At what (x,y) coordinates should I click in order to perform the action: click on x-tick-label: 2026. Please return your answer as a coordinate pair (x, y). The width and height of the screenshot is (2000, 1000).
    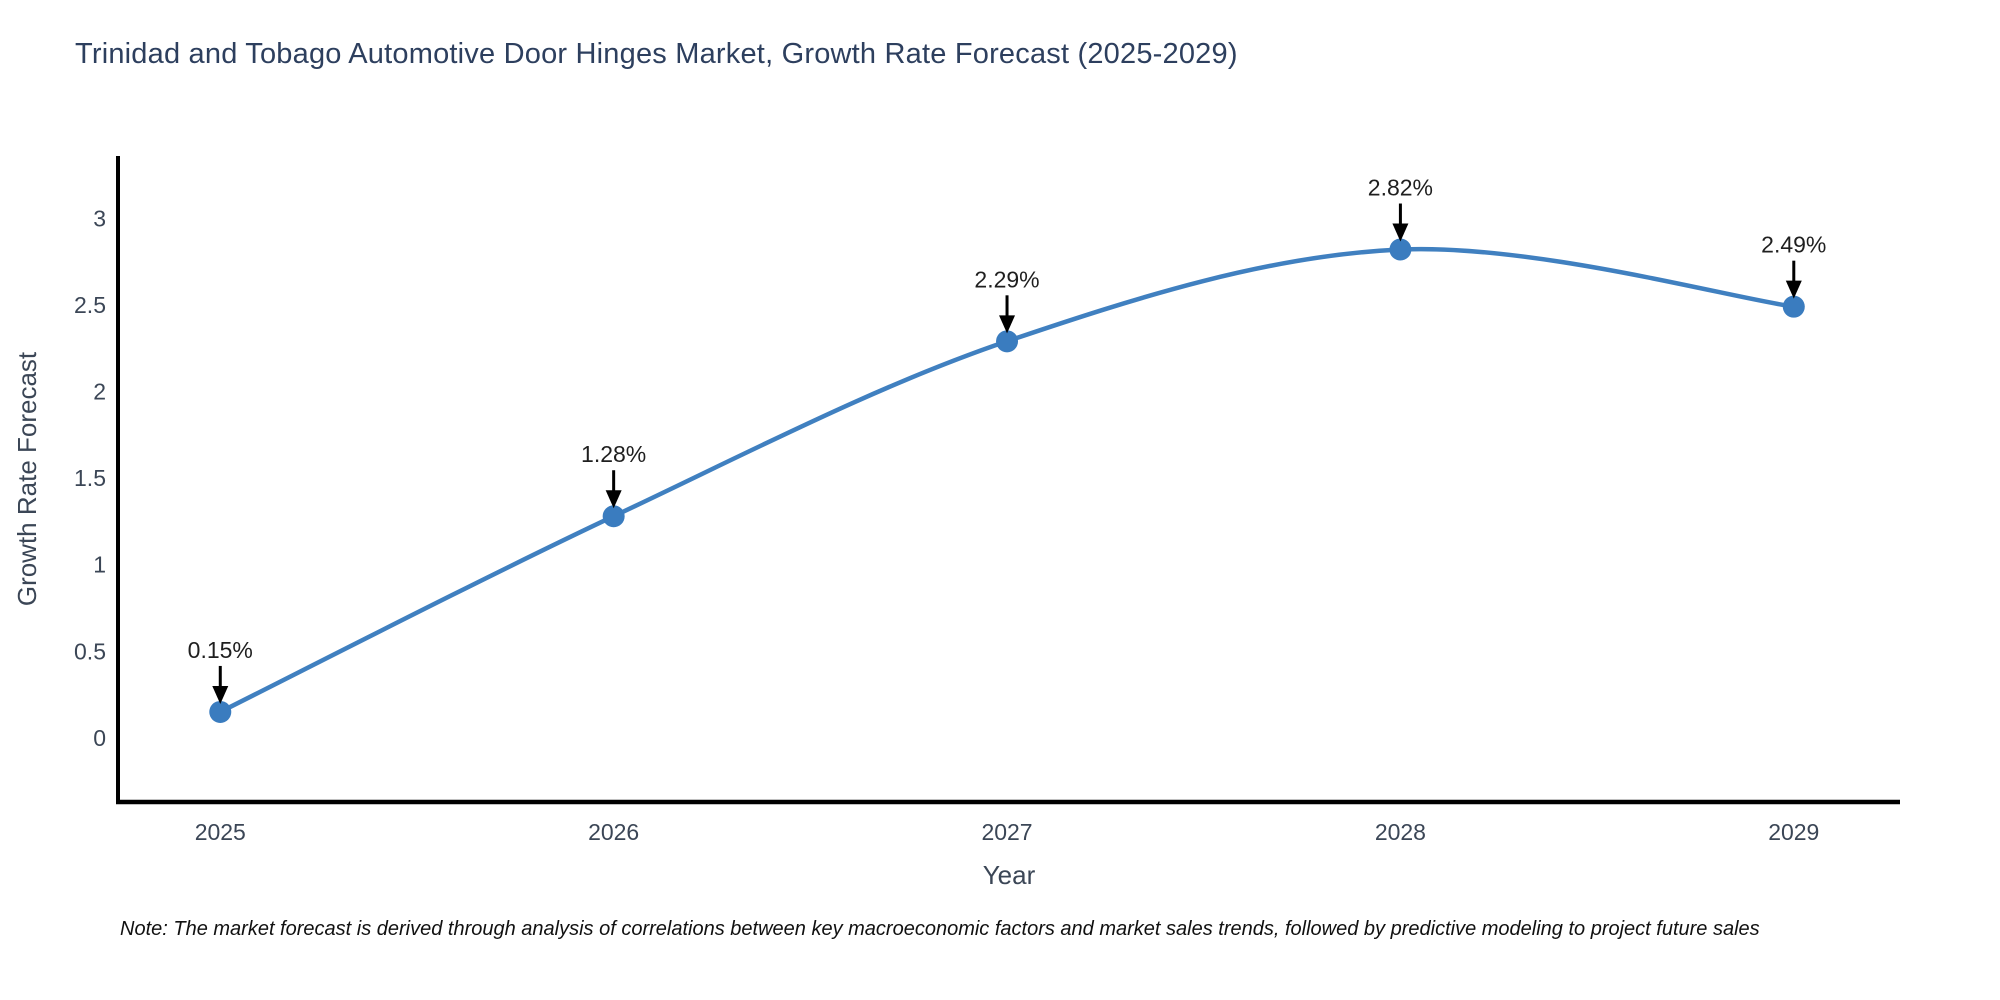
    Looking at the image, I should click on (613, 832).